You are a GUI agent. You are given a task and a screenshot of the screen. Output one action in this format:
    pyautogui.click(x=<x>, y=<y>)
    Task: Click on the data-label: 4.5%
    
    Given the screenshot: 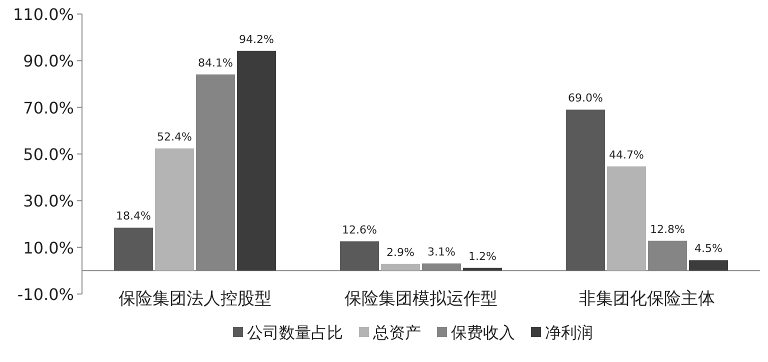 What is the action you would take?
    pyautogui.click(x=708, y=249)
    